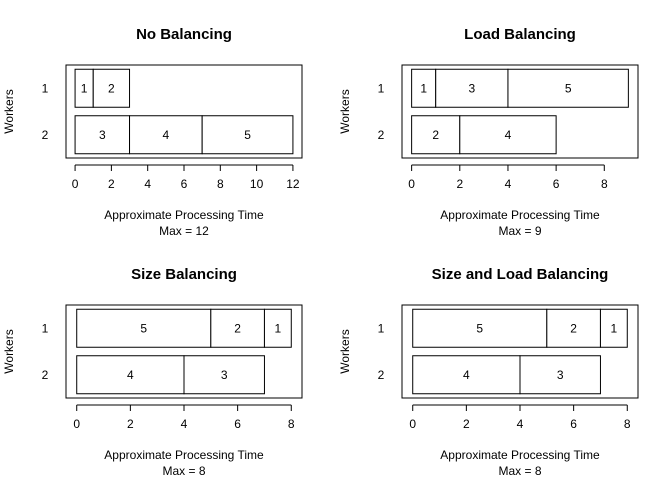 The height and width of the screenshot is (480, 672). What do you see at coordinates (184, 274) in the screenshot?
I see `chart-title: Size Balancing` at bounding box center [184, 274].